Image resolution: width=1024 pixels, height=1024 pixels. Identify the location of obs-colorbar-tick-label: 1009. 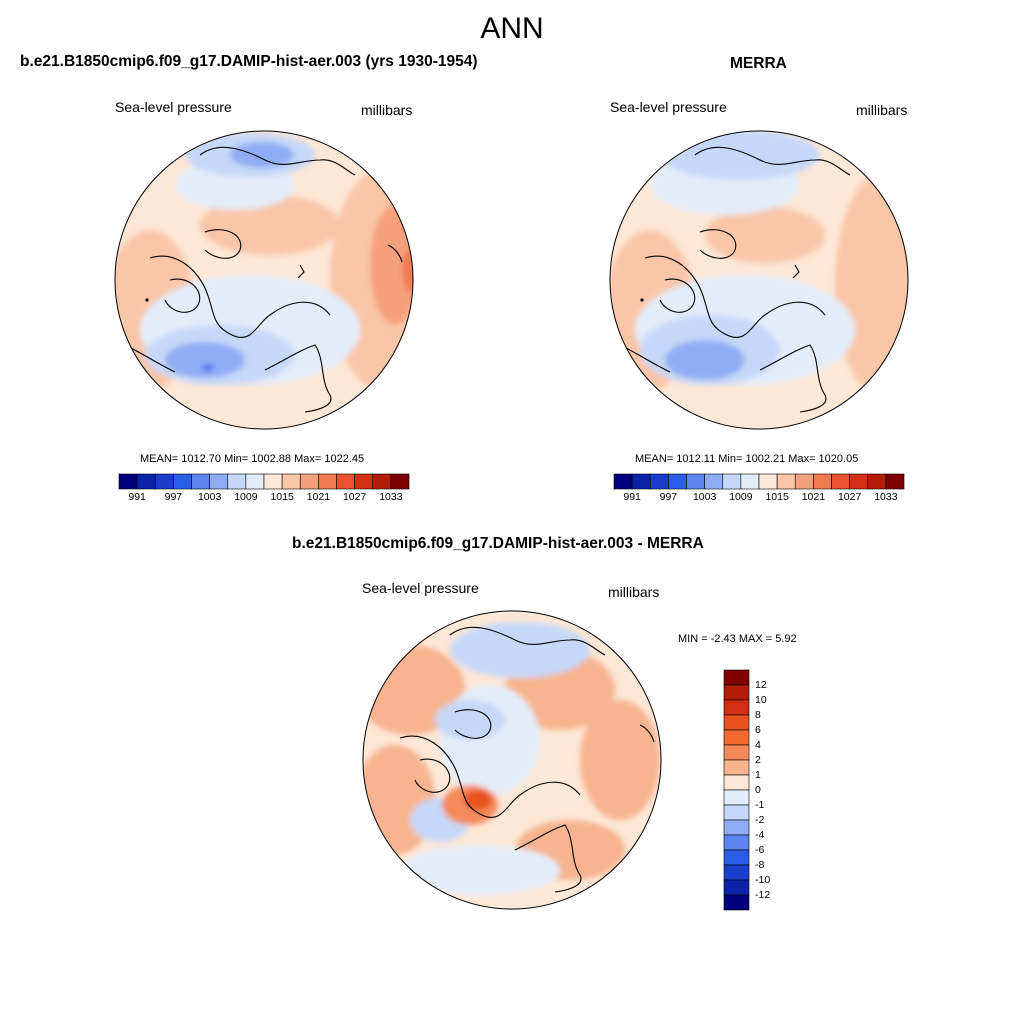
(741, 497).